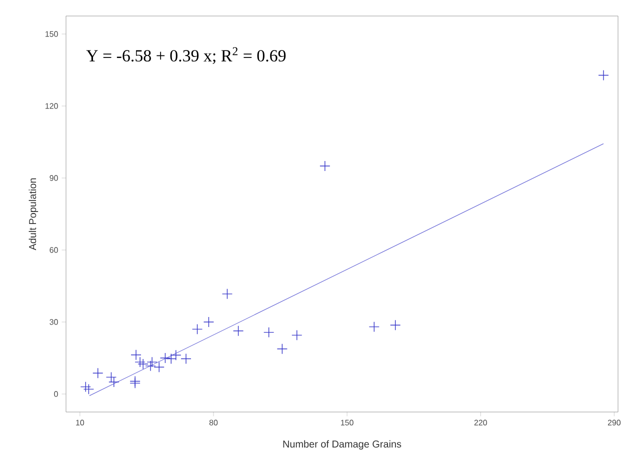  What do you see at coordinates (342, 445) in the screenshot?
I see `x-axis-title: Number of Damage Grains` at bounding box center [342, 445].